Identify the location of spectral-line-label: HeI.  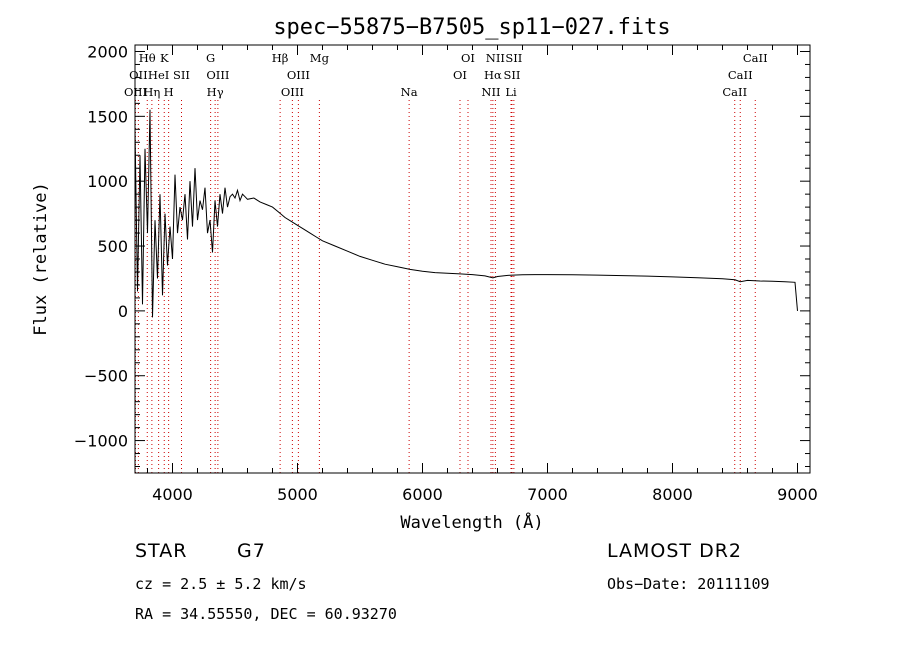
(158, 75).